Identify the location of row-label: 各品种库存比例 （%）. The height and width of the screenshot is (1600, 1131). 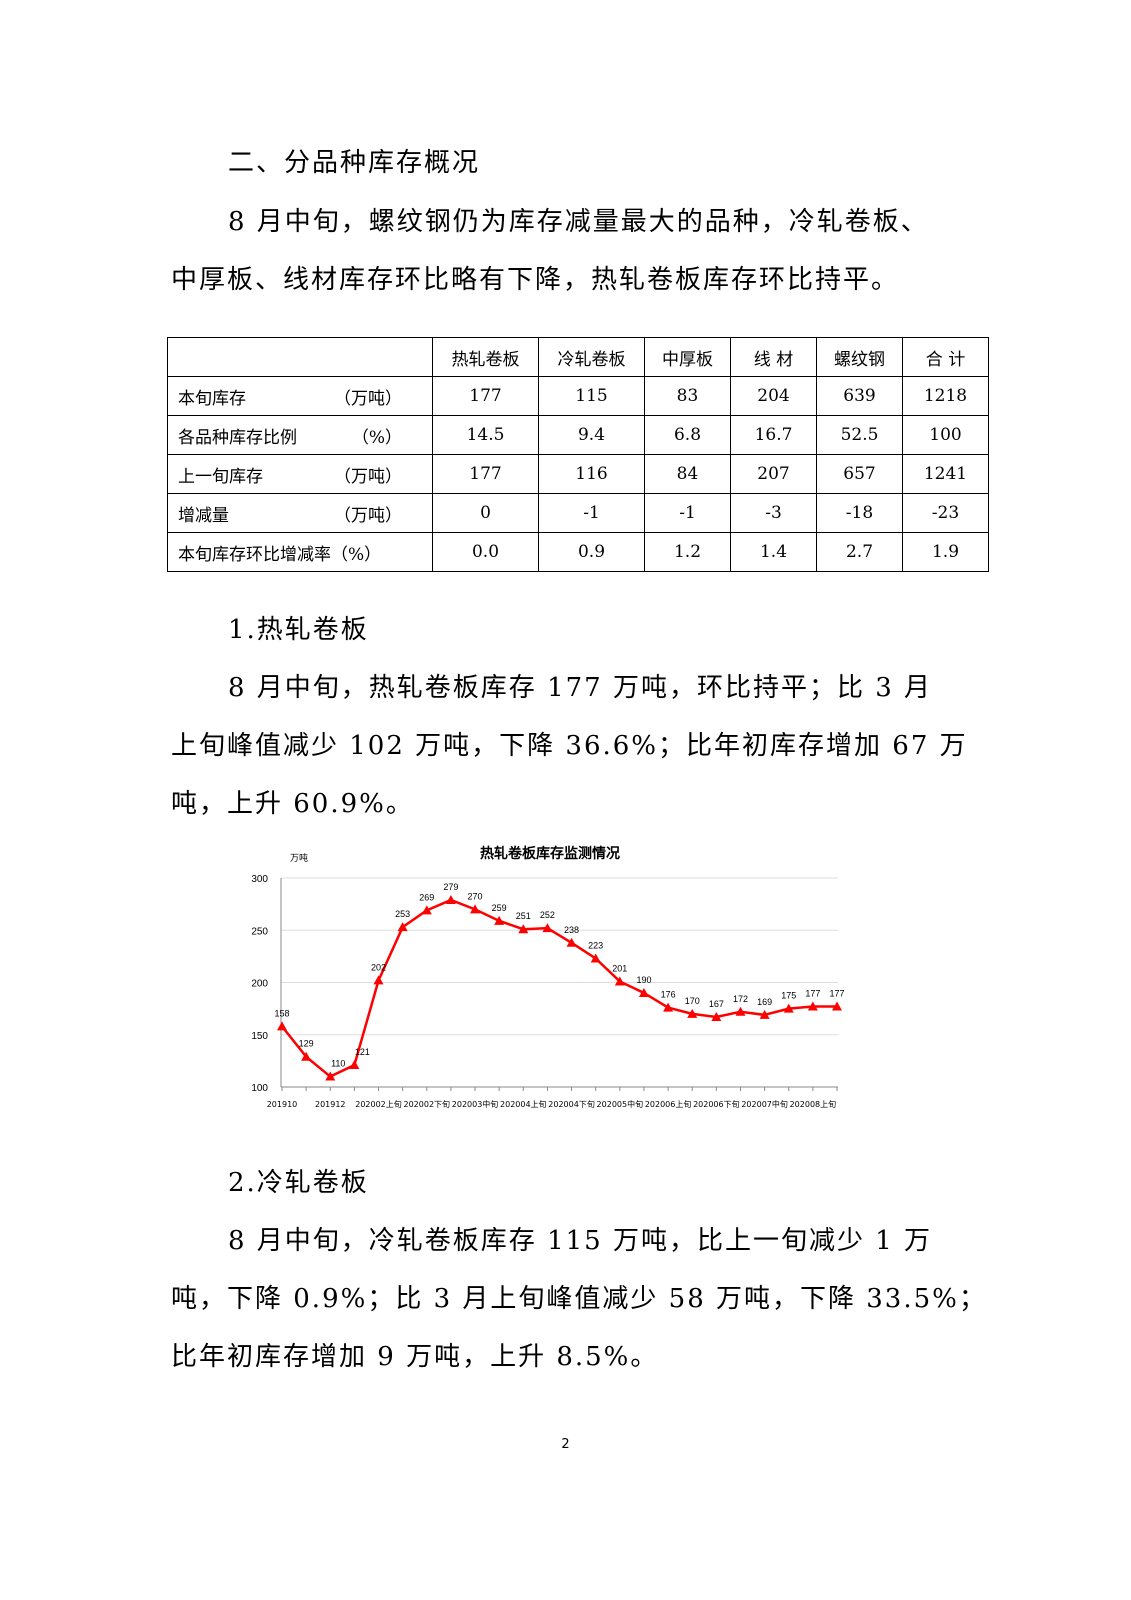
(300, 435).